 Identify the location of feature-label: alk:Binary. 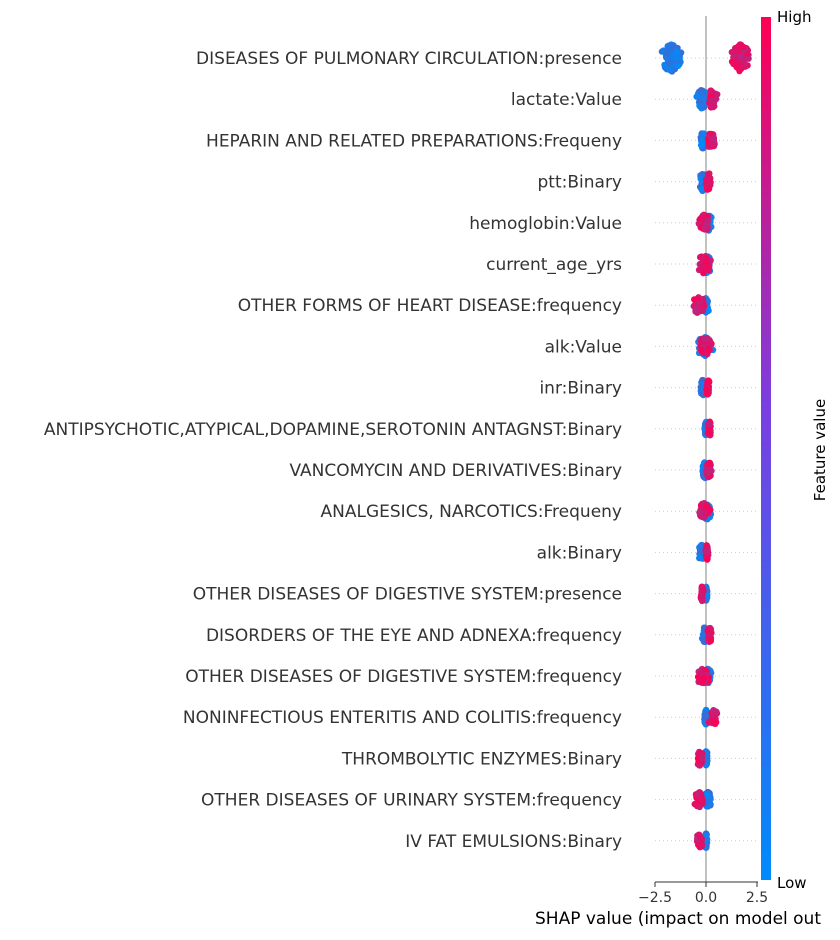
(579, 553).